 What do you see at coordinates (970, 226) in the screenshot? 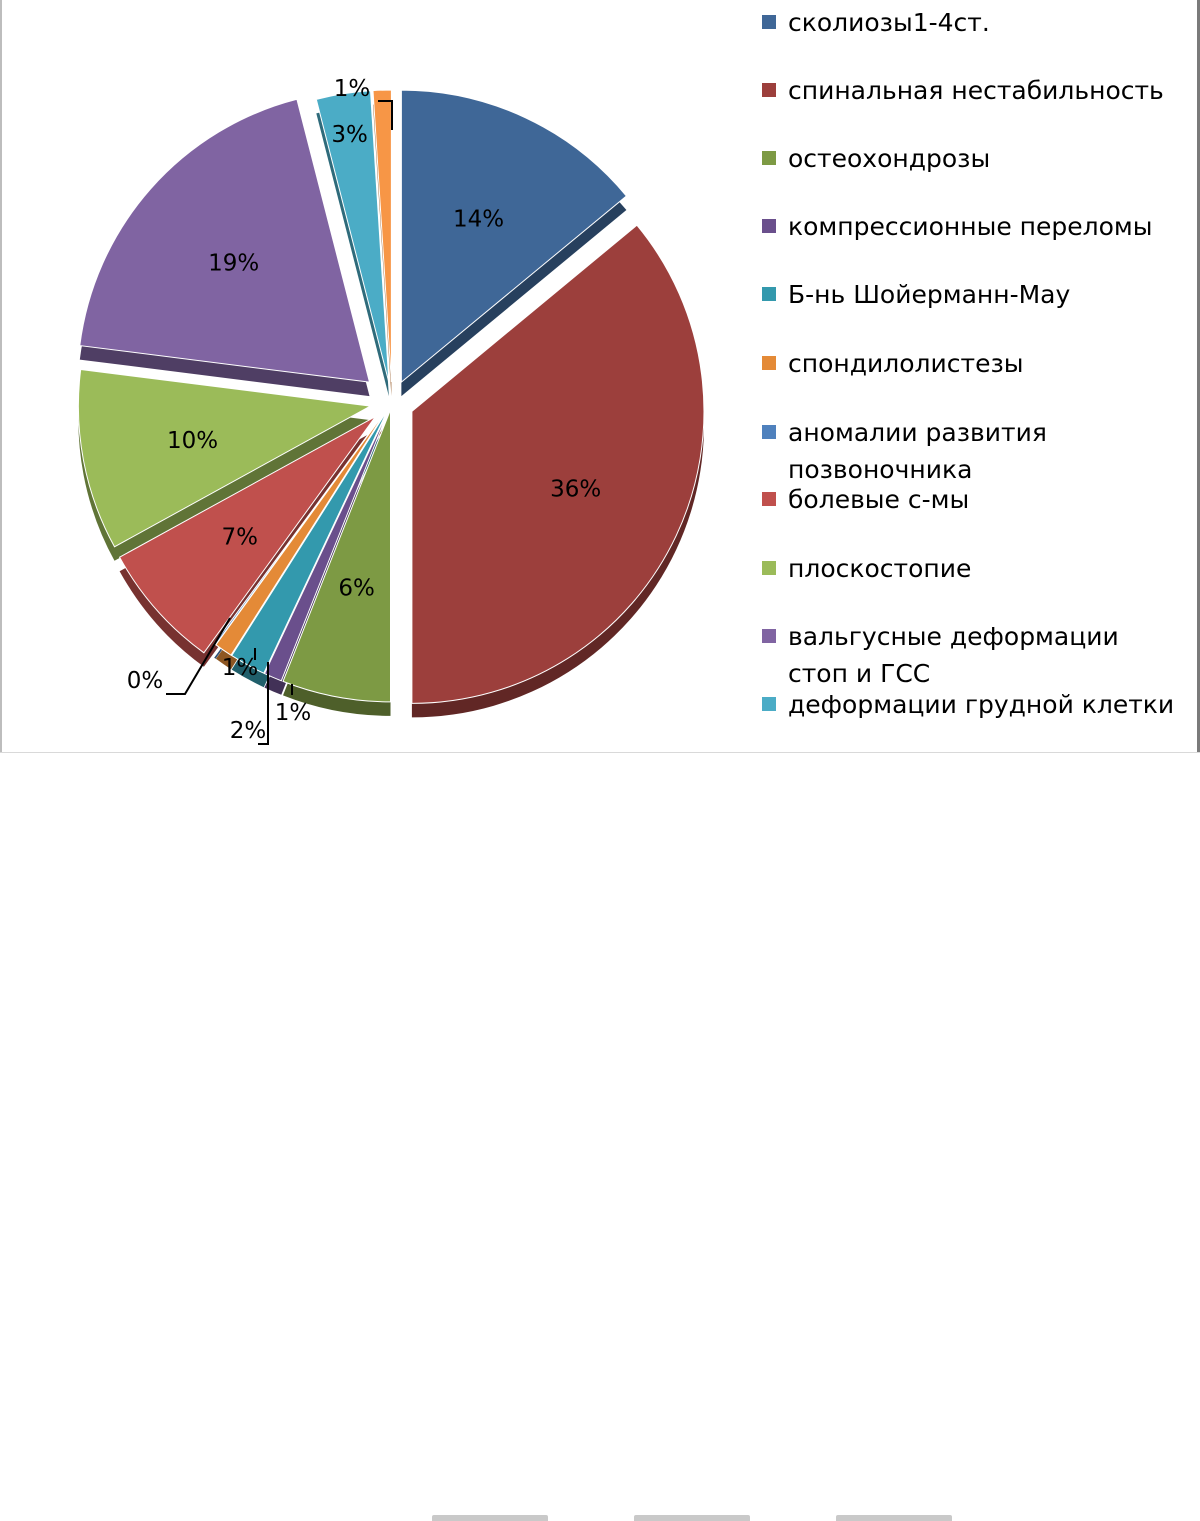
I see `legend-label: компрессионные переломы` at bounding box center [970, 226].